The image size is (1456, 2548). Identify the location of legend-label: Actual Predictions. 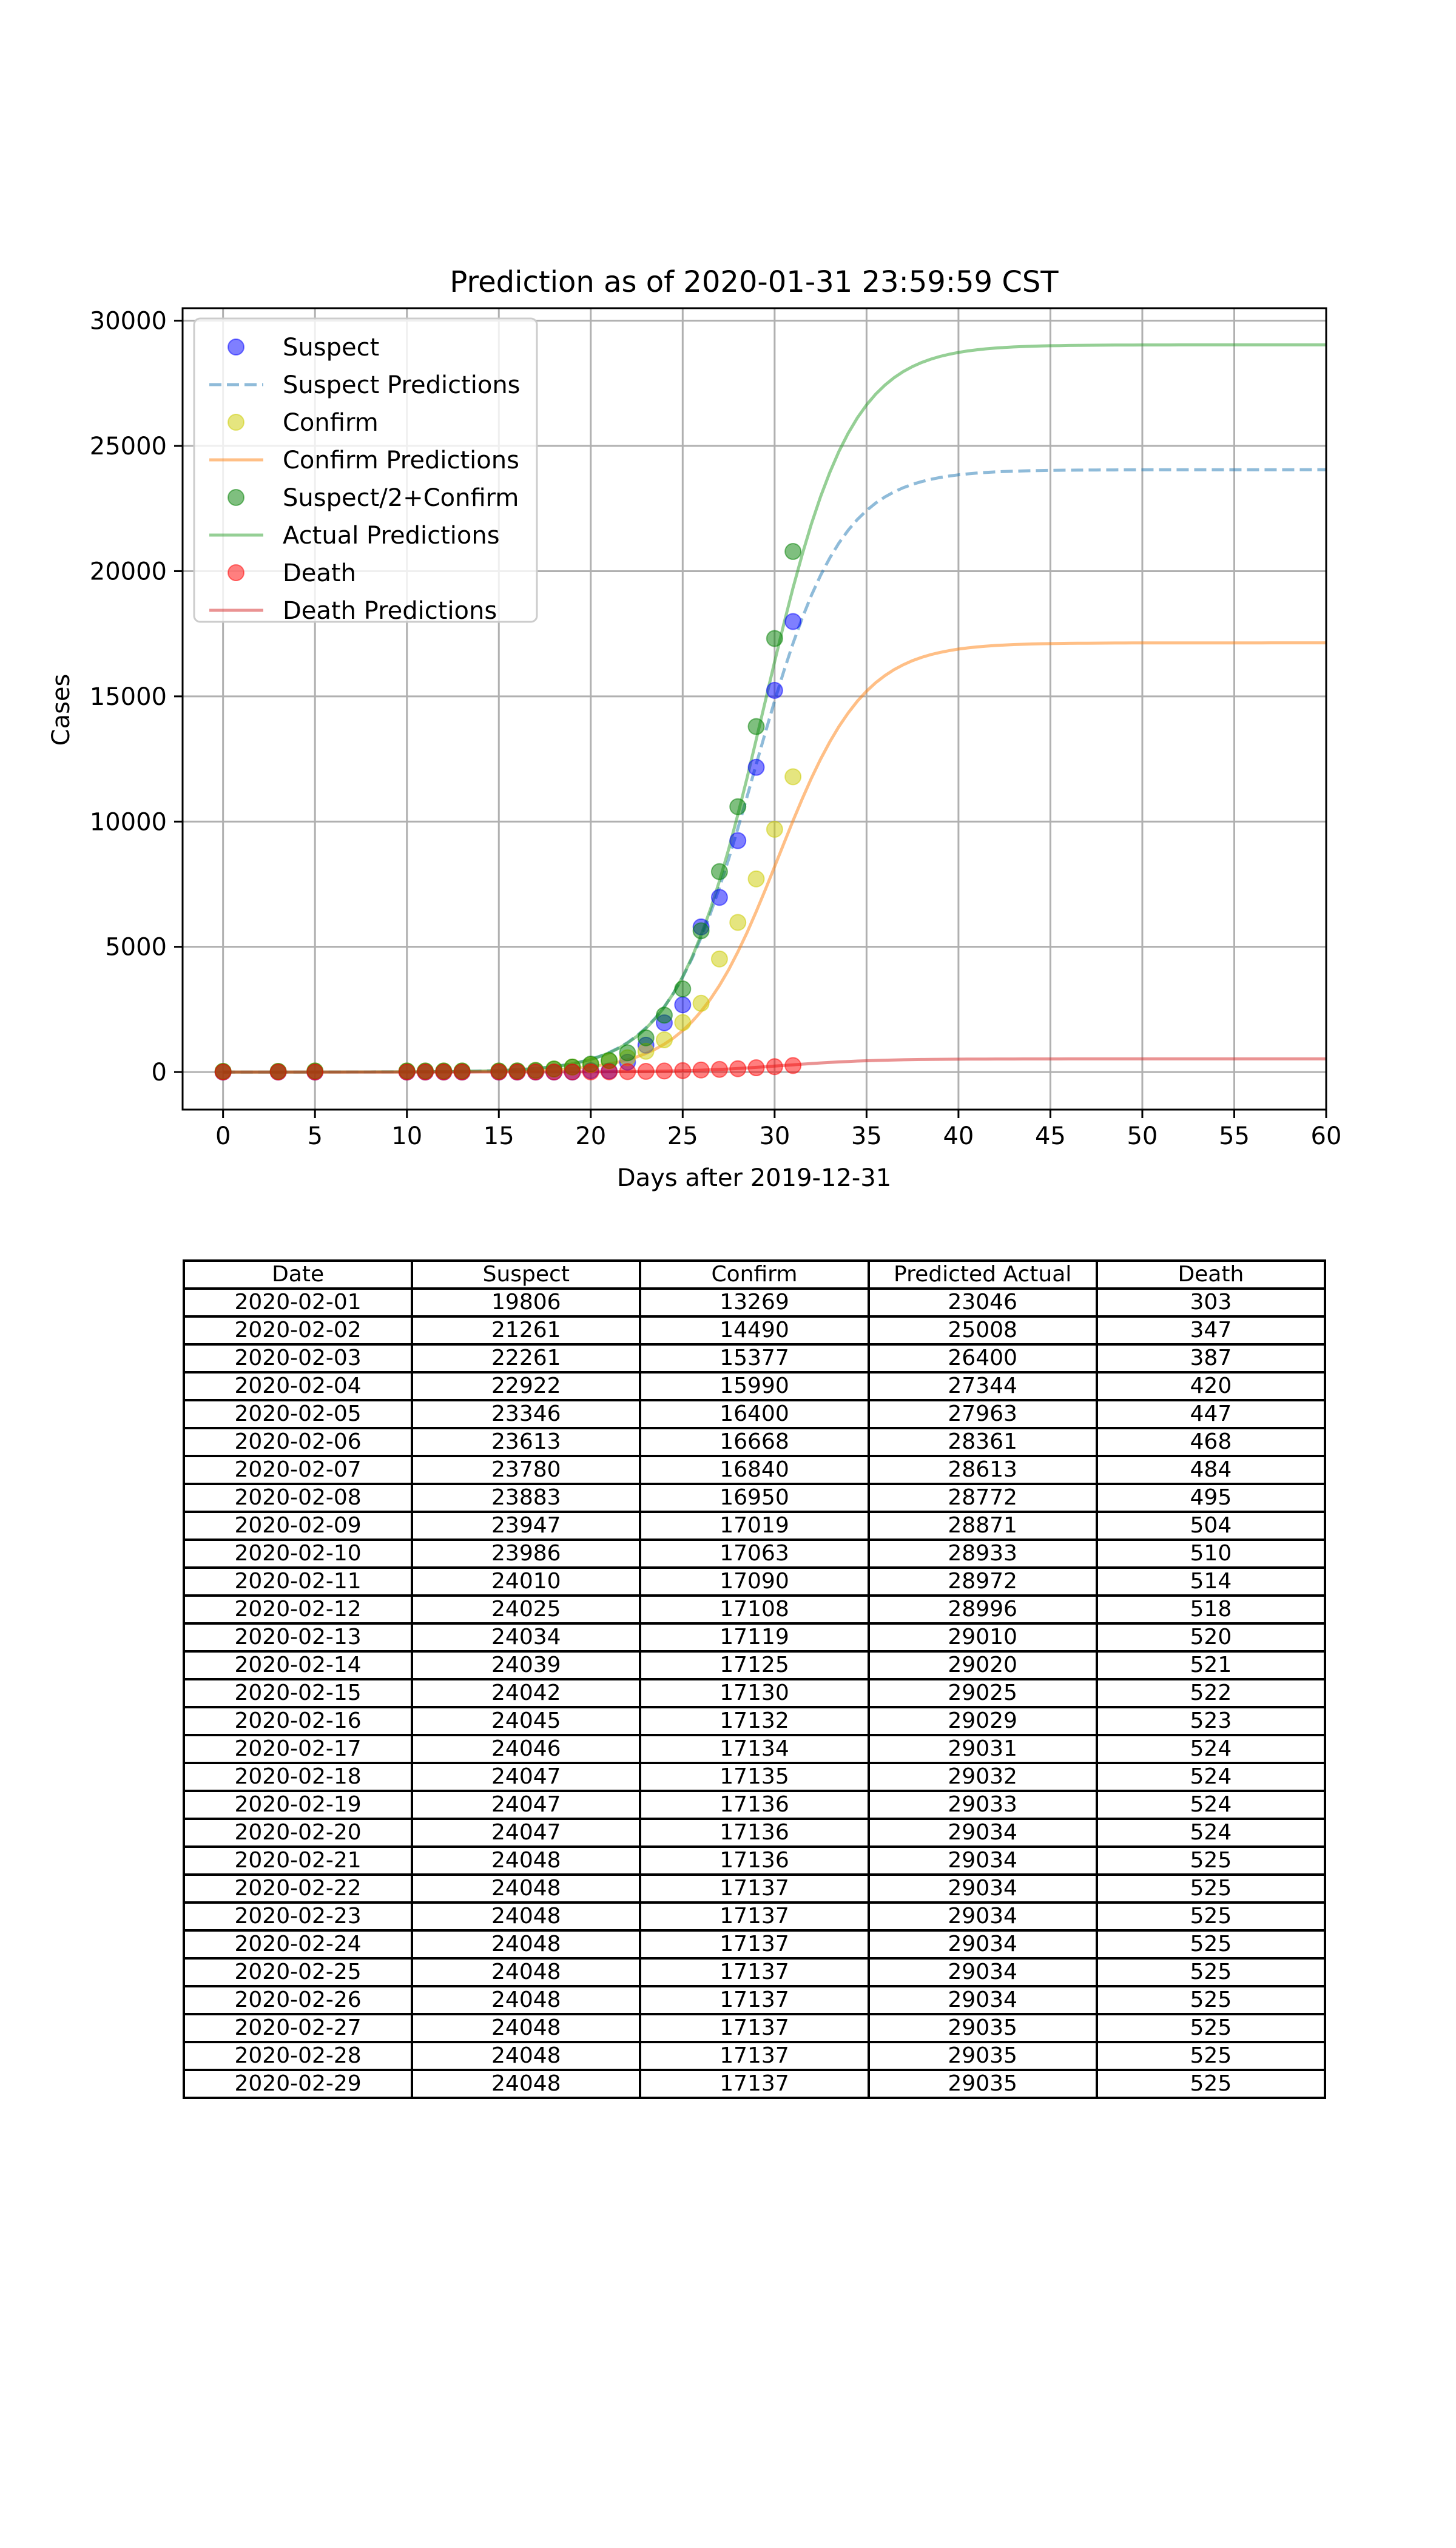
(391, 536).